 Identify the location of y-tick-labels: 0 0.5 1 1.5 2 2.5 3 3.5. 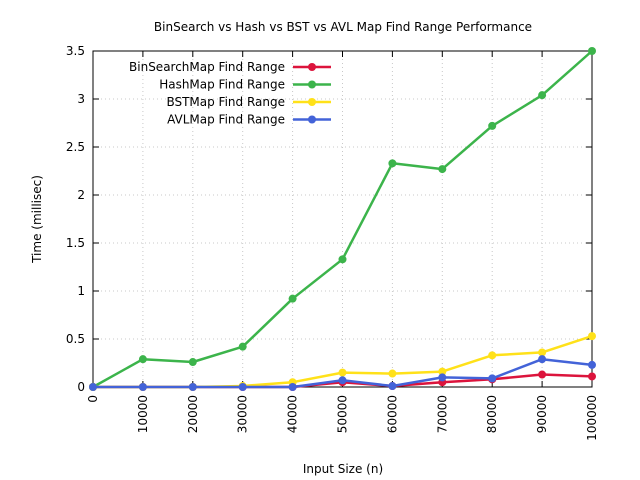
(75, 219).